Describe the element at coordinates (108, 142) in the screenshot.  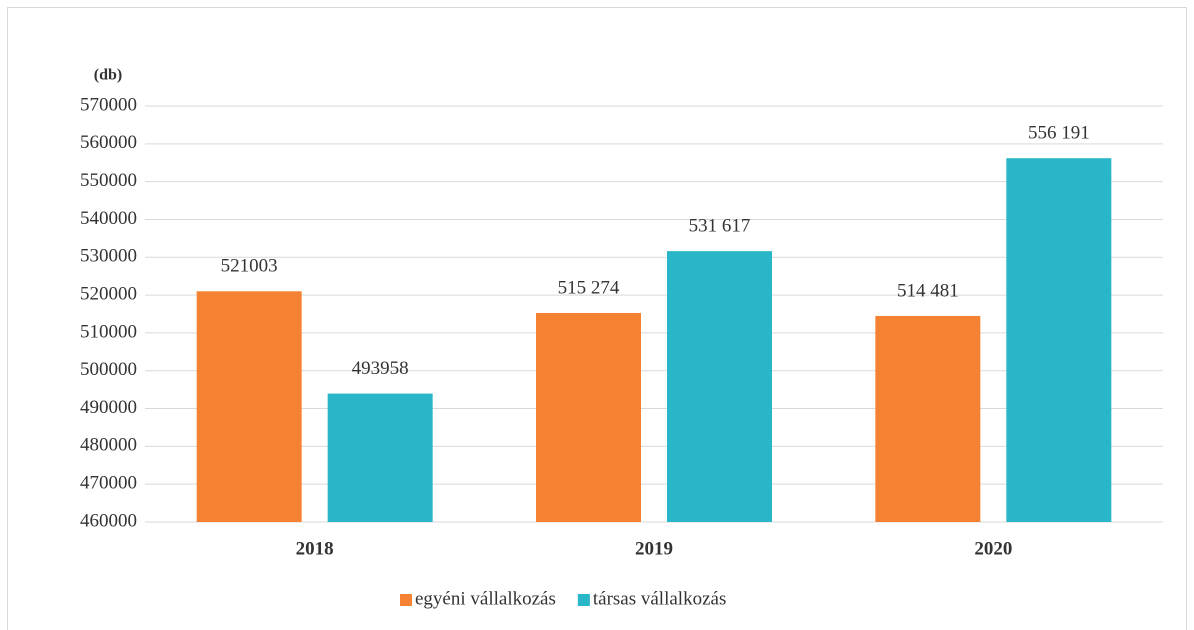
I see `y-tick-label: 560000` at that location.